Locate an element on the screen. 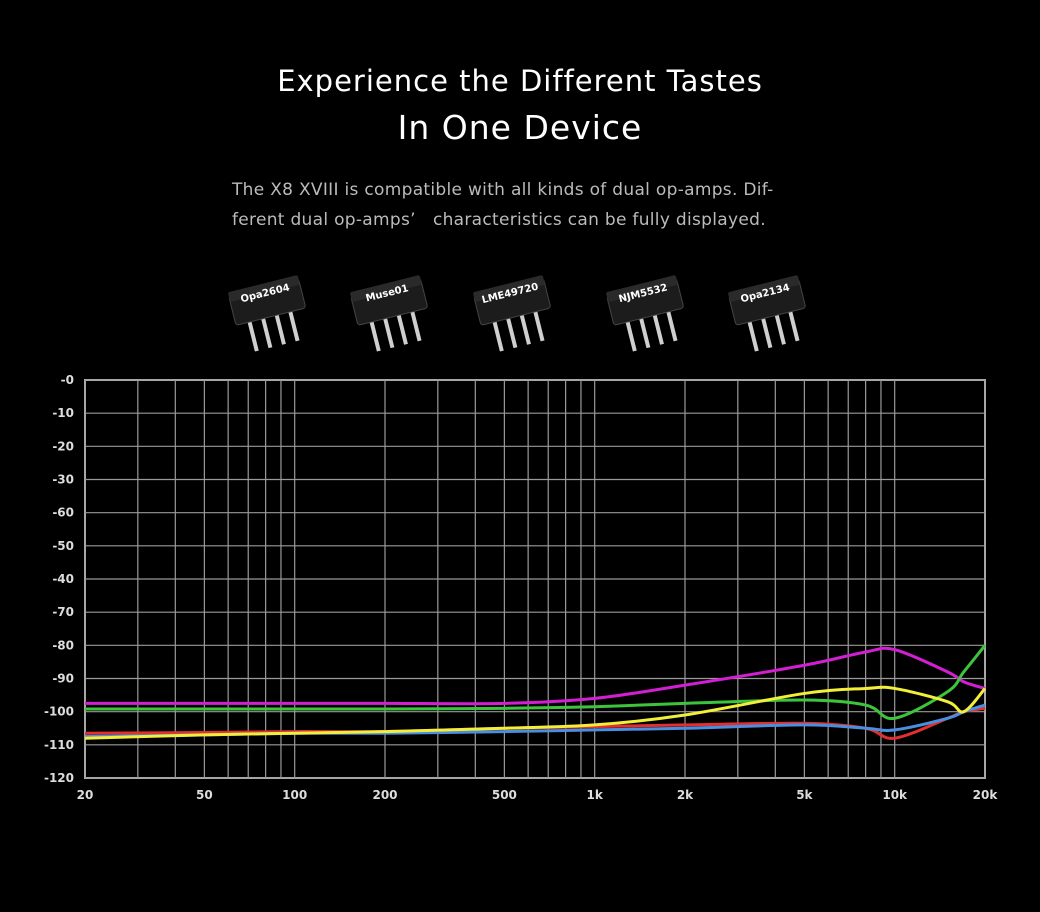 The height and width of the screenshot is (912, 1040). y-tick-label: -110 is located at coordinates (59, 745).